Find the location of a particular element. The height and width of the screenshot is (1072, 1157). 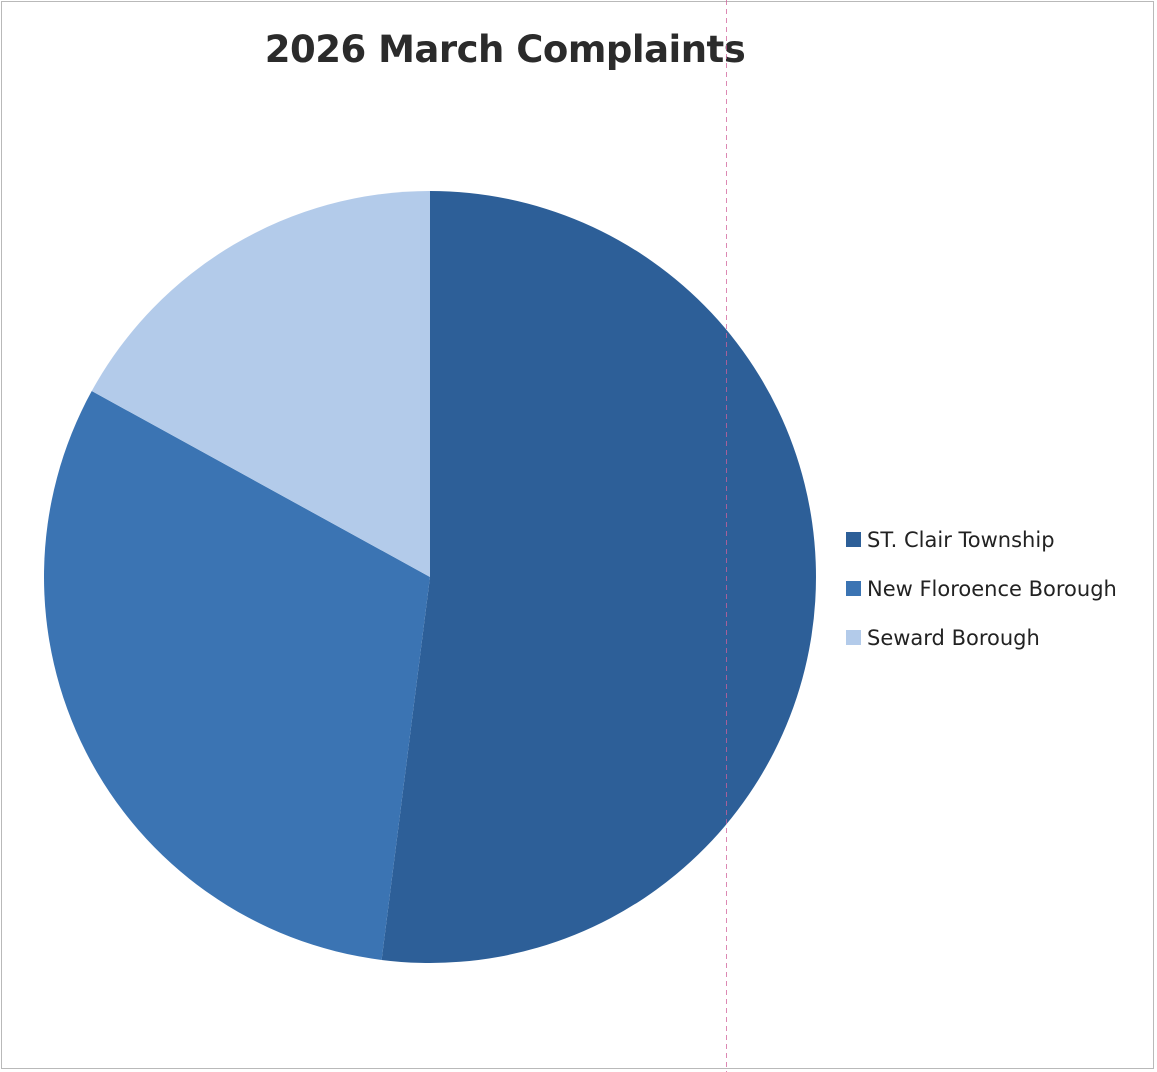

pie-slice-seward-borough is located at coordinates (261, 384).